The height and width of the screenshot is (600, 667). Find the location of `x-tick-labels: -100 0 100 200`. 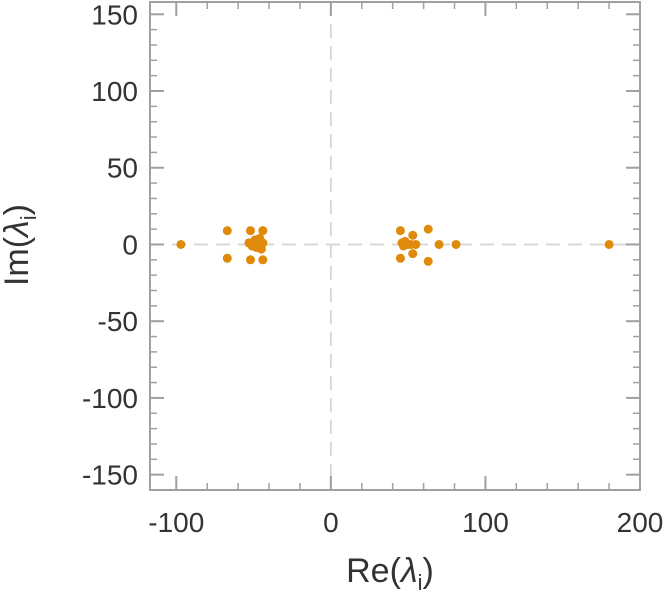

x-tick-labels: -100 0 100 200 is located at coordinates (405, 522).